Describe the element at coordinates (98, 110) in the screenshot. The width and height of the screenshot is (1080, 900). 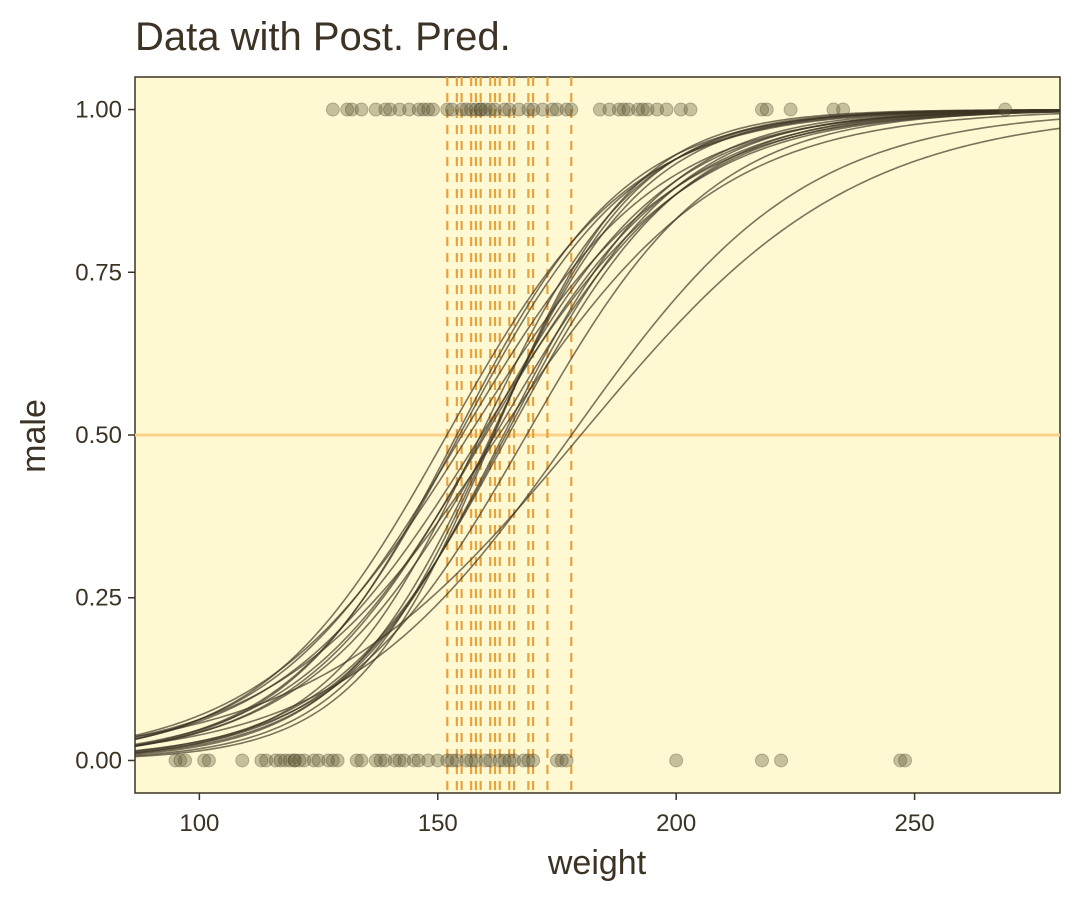
I see `y-tick-label: 1.00` at that location.